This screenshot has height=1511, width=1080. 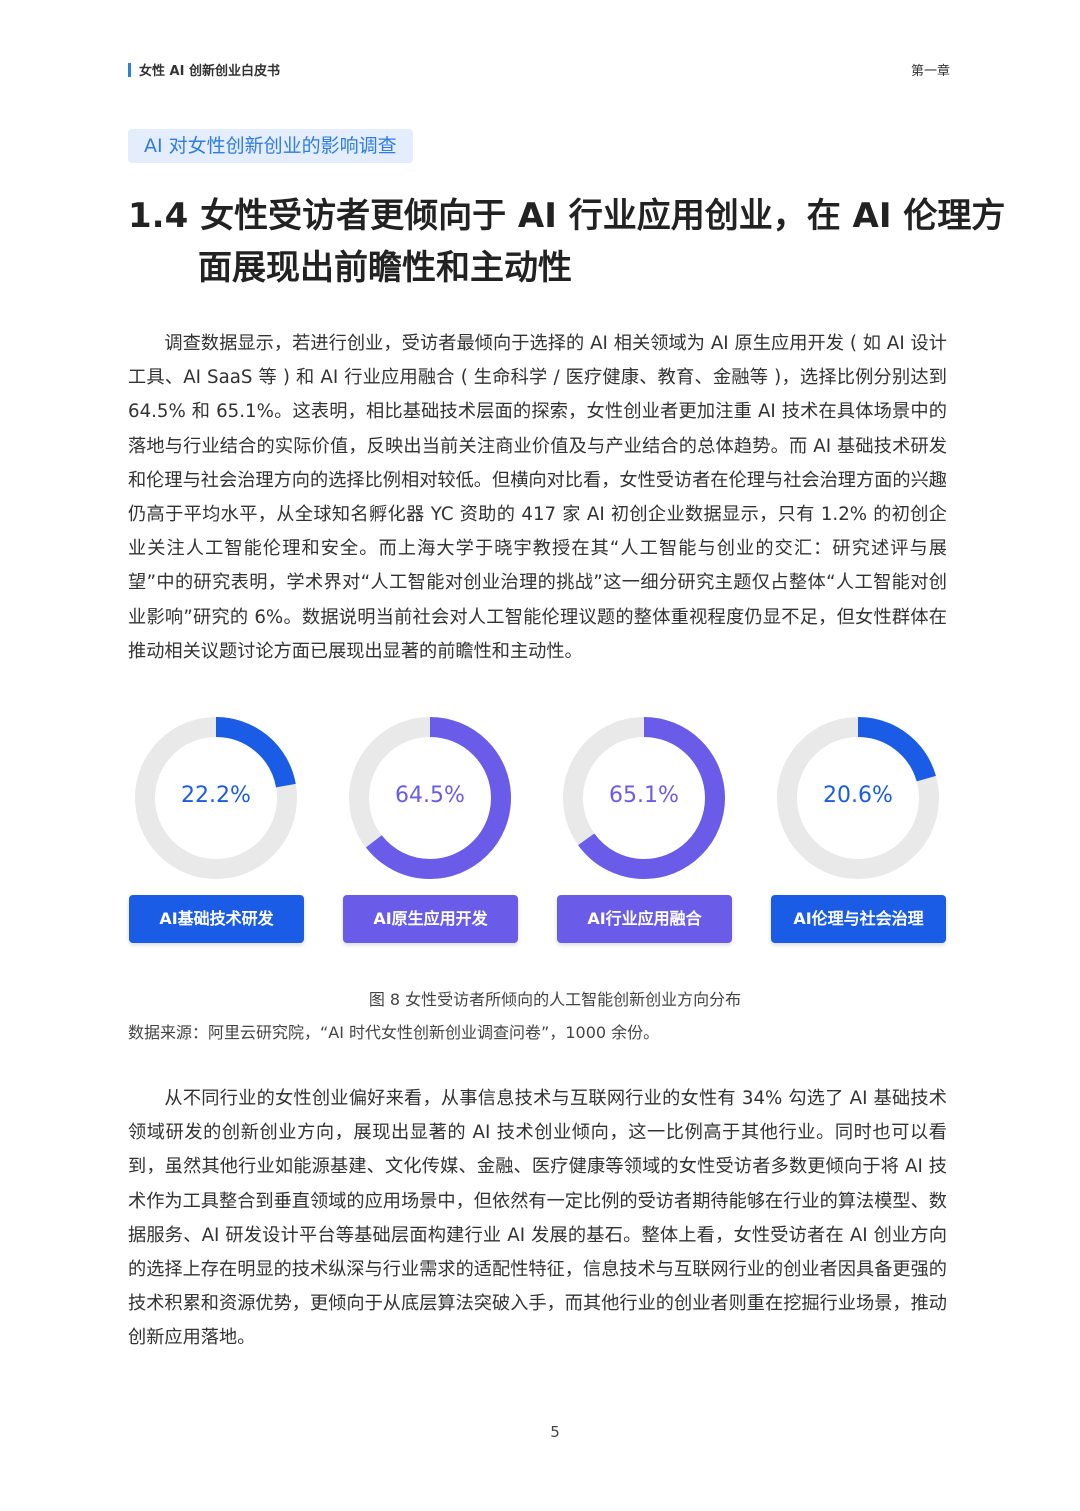 I want to click on section-tag: AI 对女性创新创业的影响调查, so click(x=270, y=146).